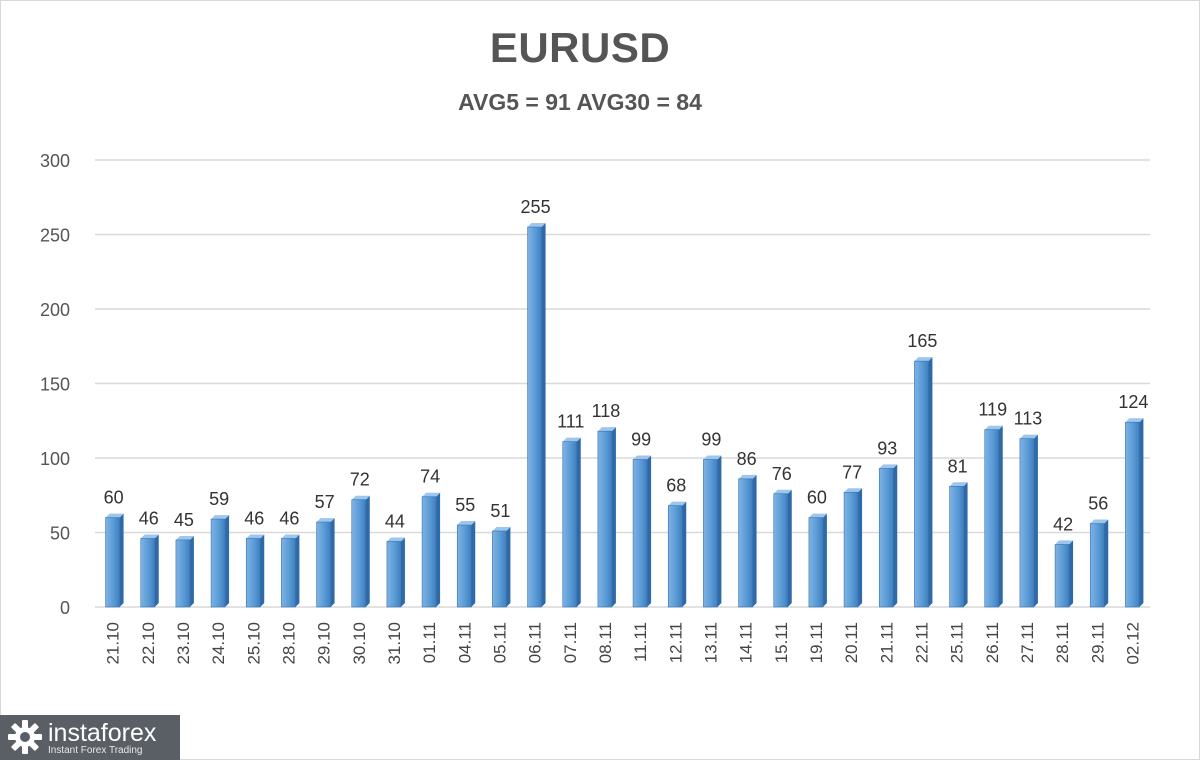  I want to click on data-label: 45, so click(184, 520).